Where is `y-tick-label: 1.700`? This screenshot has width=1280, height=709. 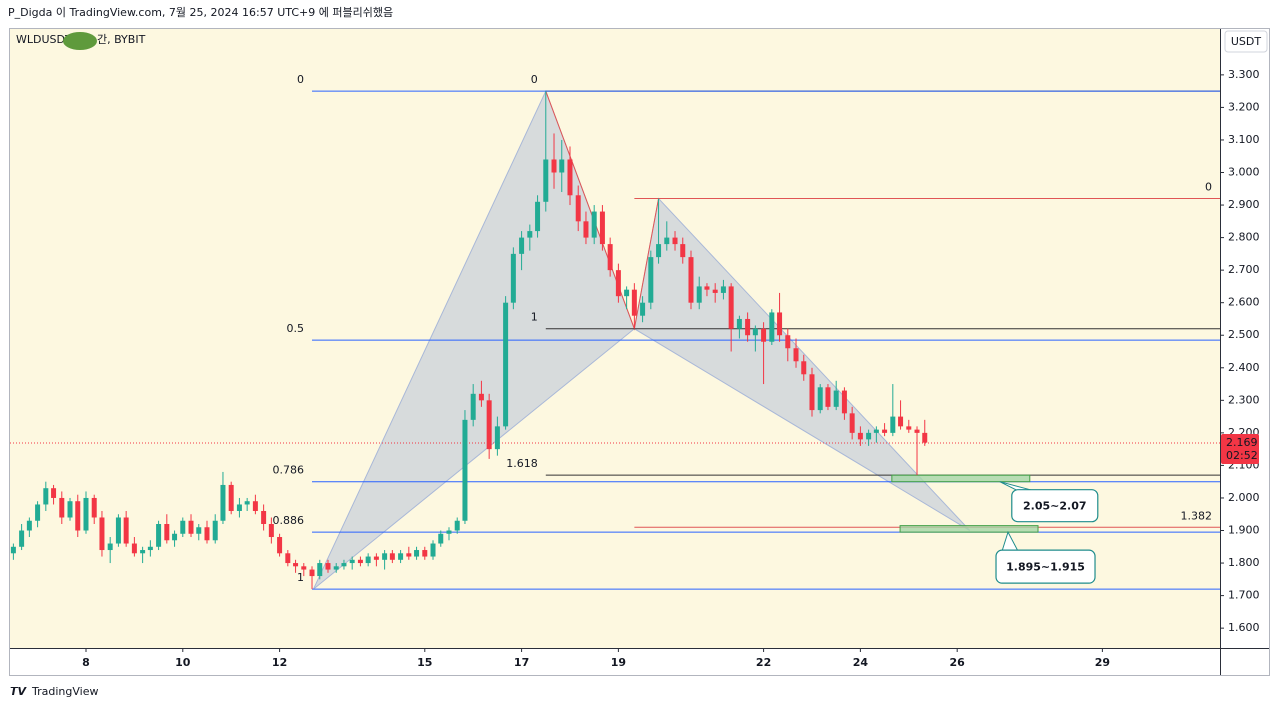 y-tick-label: 1.700 is located at coordinates (1244, 595).